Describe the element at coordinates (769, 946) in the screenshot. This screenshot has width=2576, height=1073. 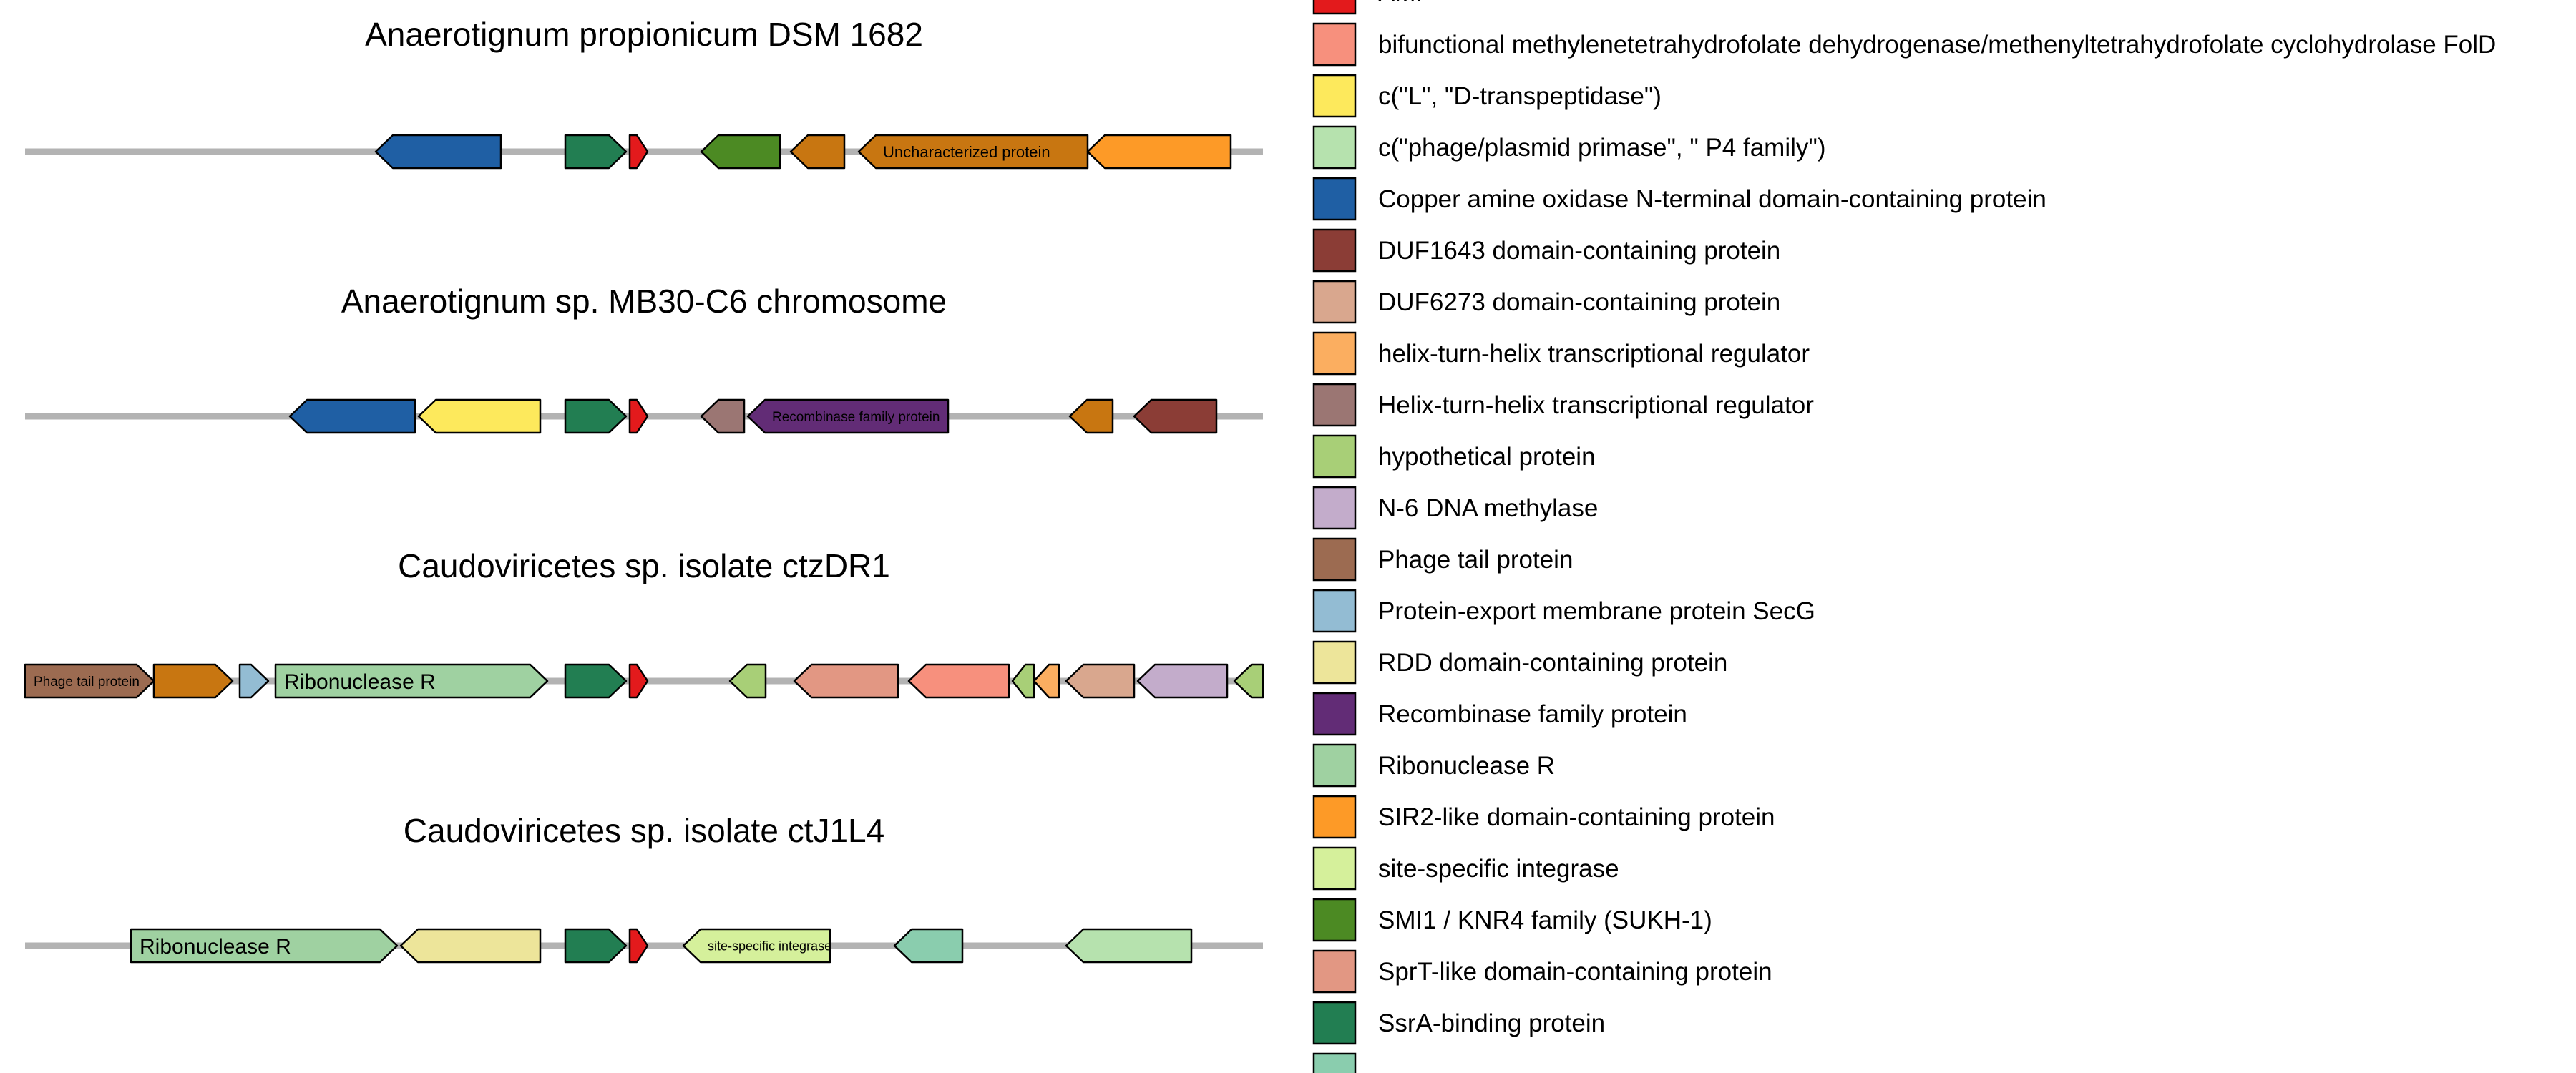
I see `gene-label: site-specific integrase` at that location.